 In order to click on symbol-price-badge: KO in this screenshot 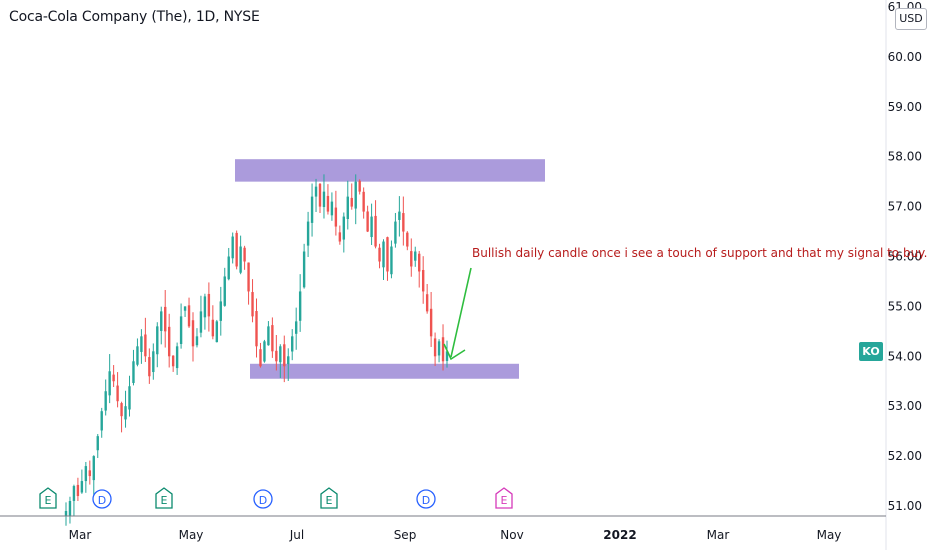, I will do `click(871, 351)`.